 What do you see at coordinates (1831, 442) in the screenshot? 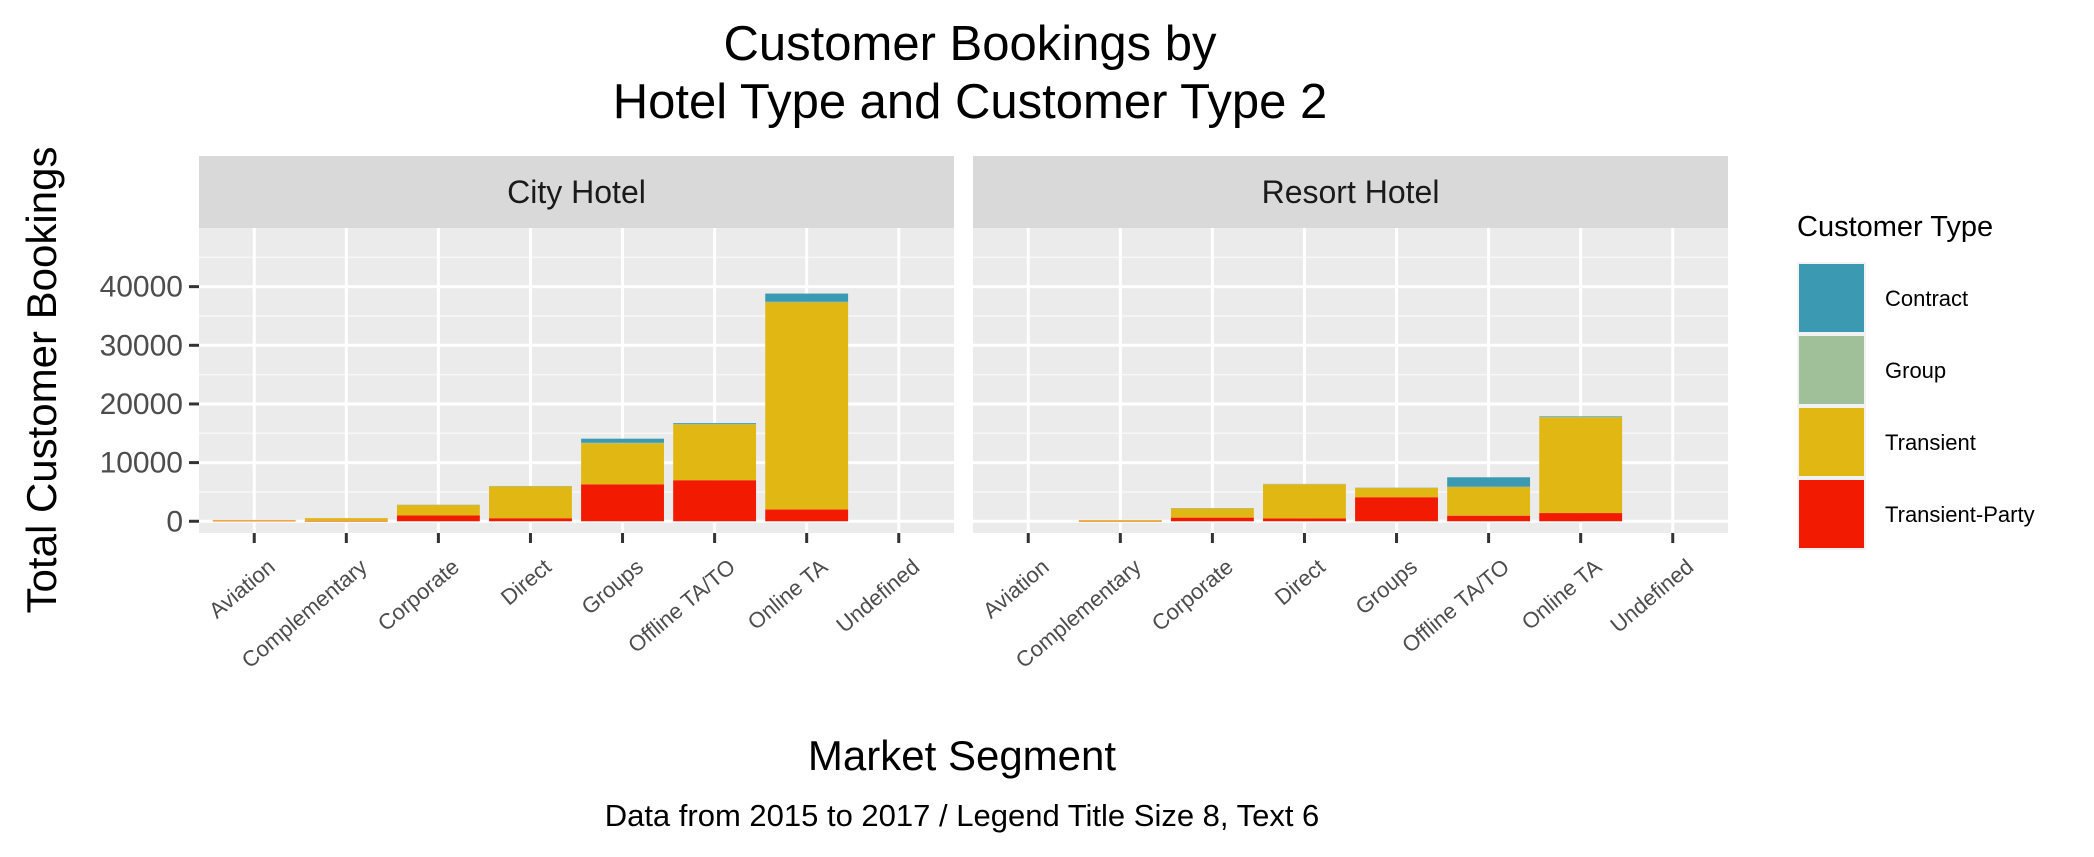
I see `legend-key-transient` at bounding box center [1831, 442].